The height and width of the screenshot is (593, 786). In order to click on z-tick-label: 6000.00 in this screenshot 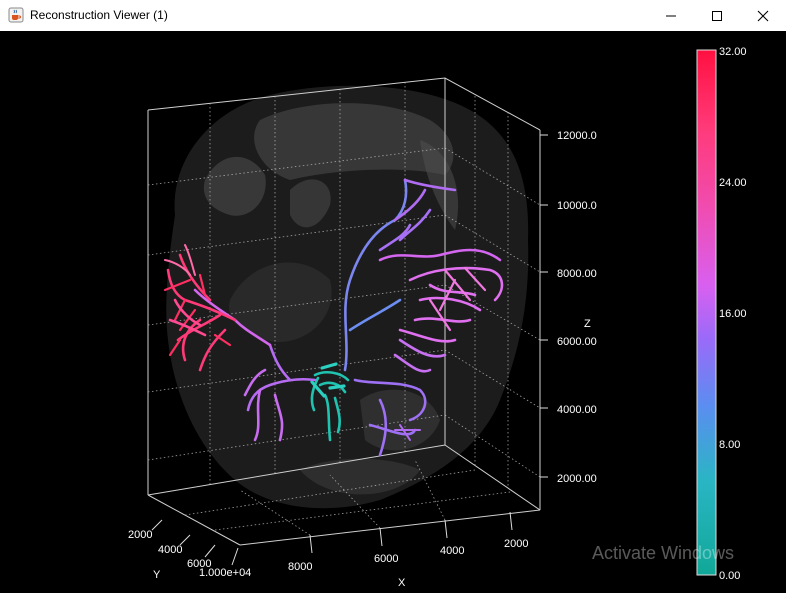, I will do `click(577, 342)`.